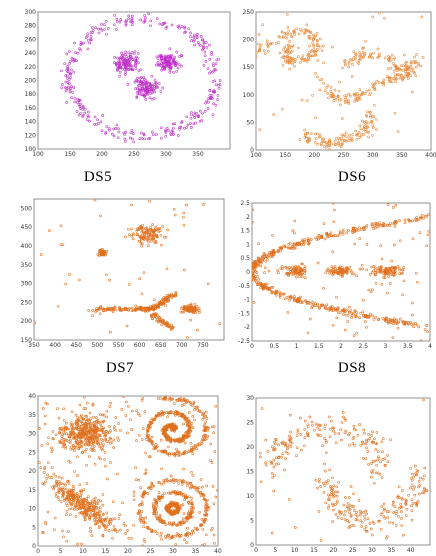  Describe the element at coordinates (314, 550) in the screenshot. I see `x-tick-label: 15` at that location.